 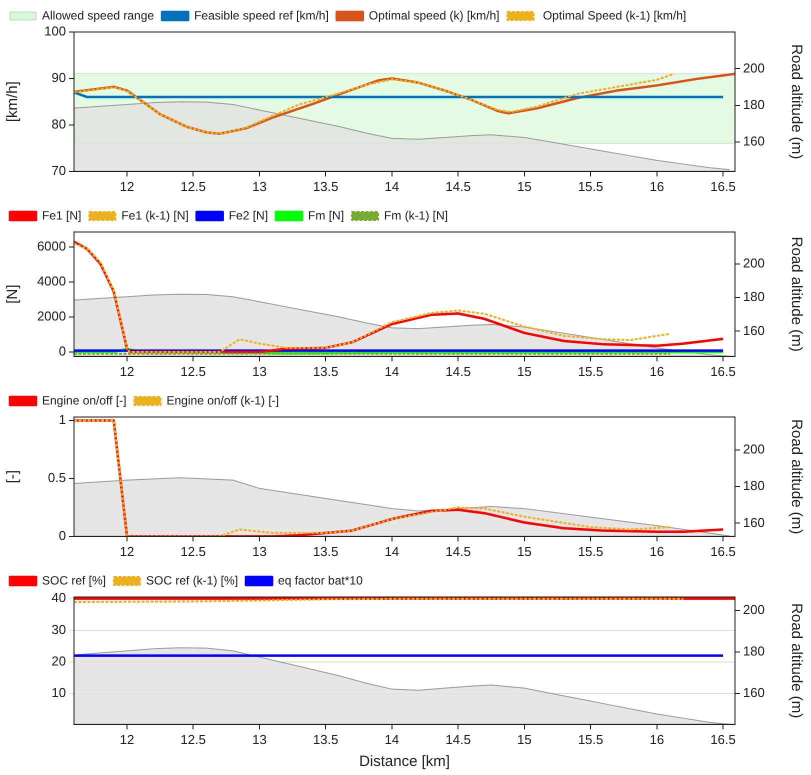 What do you see at coordinates (59, 598) in the screenshot?
I see `y-tick-label: 40` at bounding box center [59, 598].